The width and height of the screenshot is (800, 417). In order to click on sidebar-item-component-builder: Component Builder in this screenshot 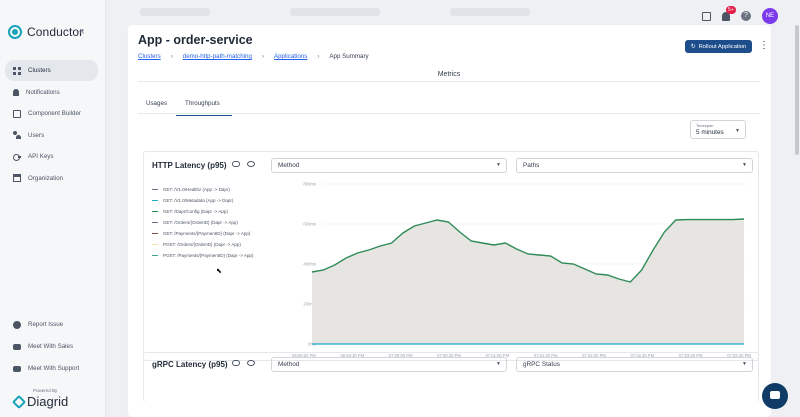, I will do `click(51, 113)`.